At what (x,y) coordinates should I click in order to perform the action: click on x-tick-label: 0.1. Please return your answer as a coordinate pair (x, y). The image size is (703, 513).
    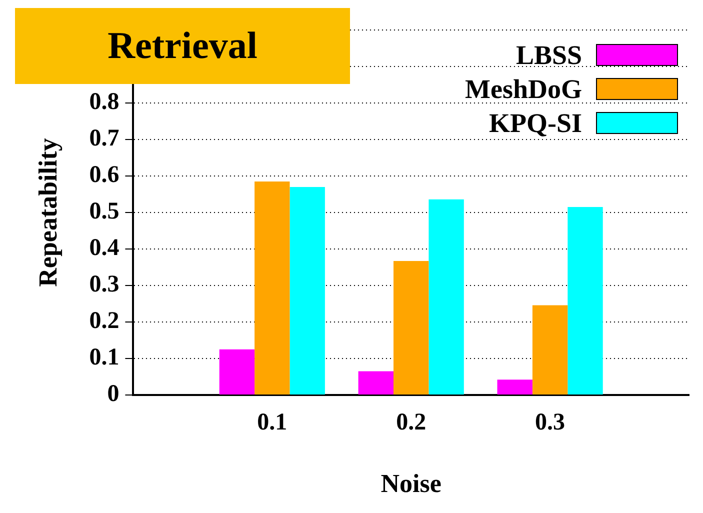
    Looking at the image, I should click on (272, 423).